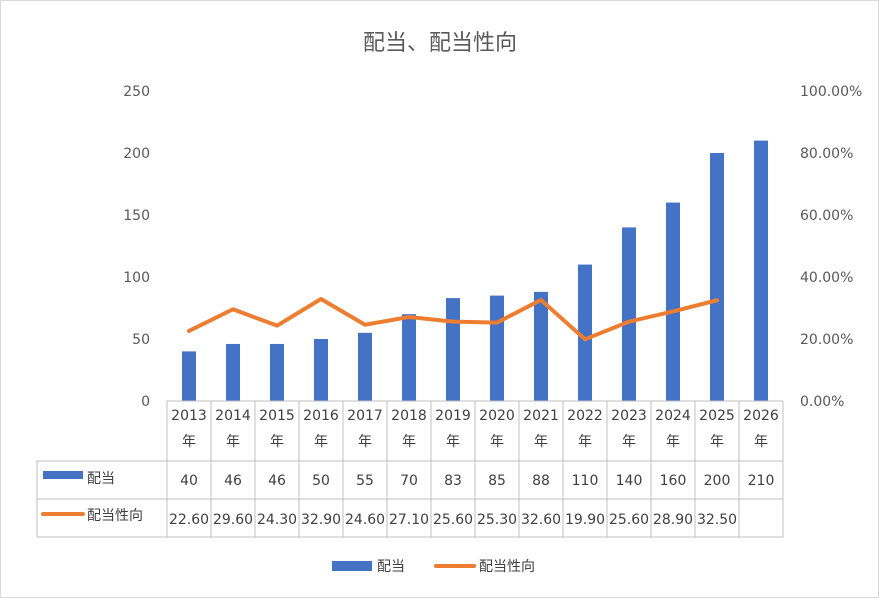  I want to click on right-axis-tick-label: 80.00%, so click(826, 154).